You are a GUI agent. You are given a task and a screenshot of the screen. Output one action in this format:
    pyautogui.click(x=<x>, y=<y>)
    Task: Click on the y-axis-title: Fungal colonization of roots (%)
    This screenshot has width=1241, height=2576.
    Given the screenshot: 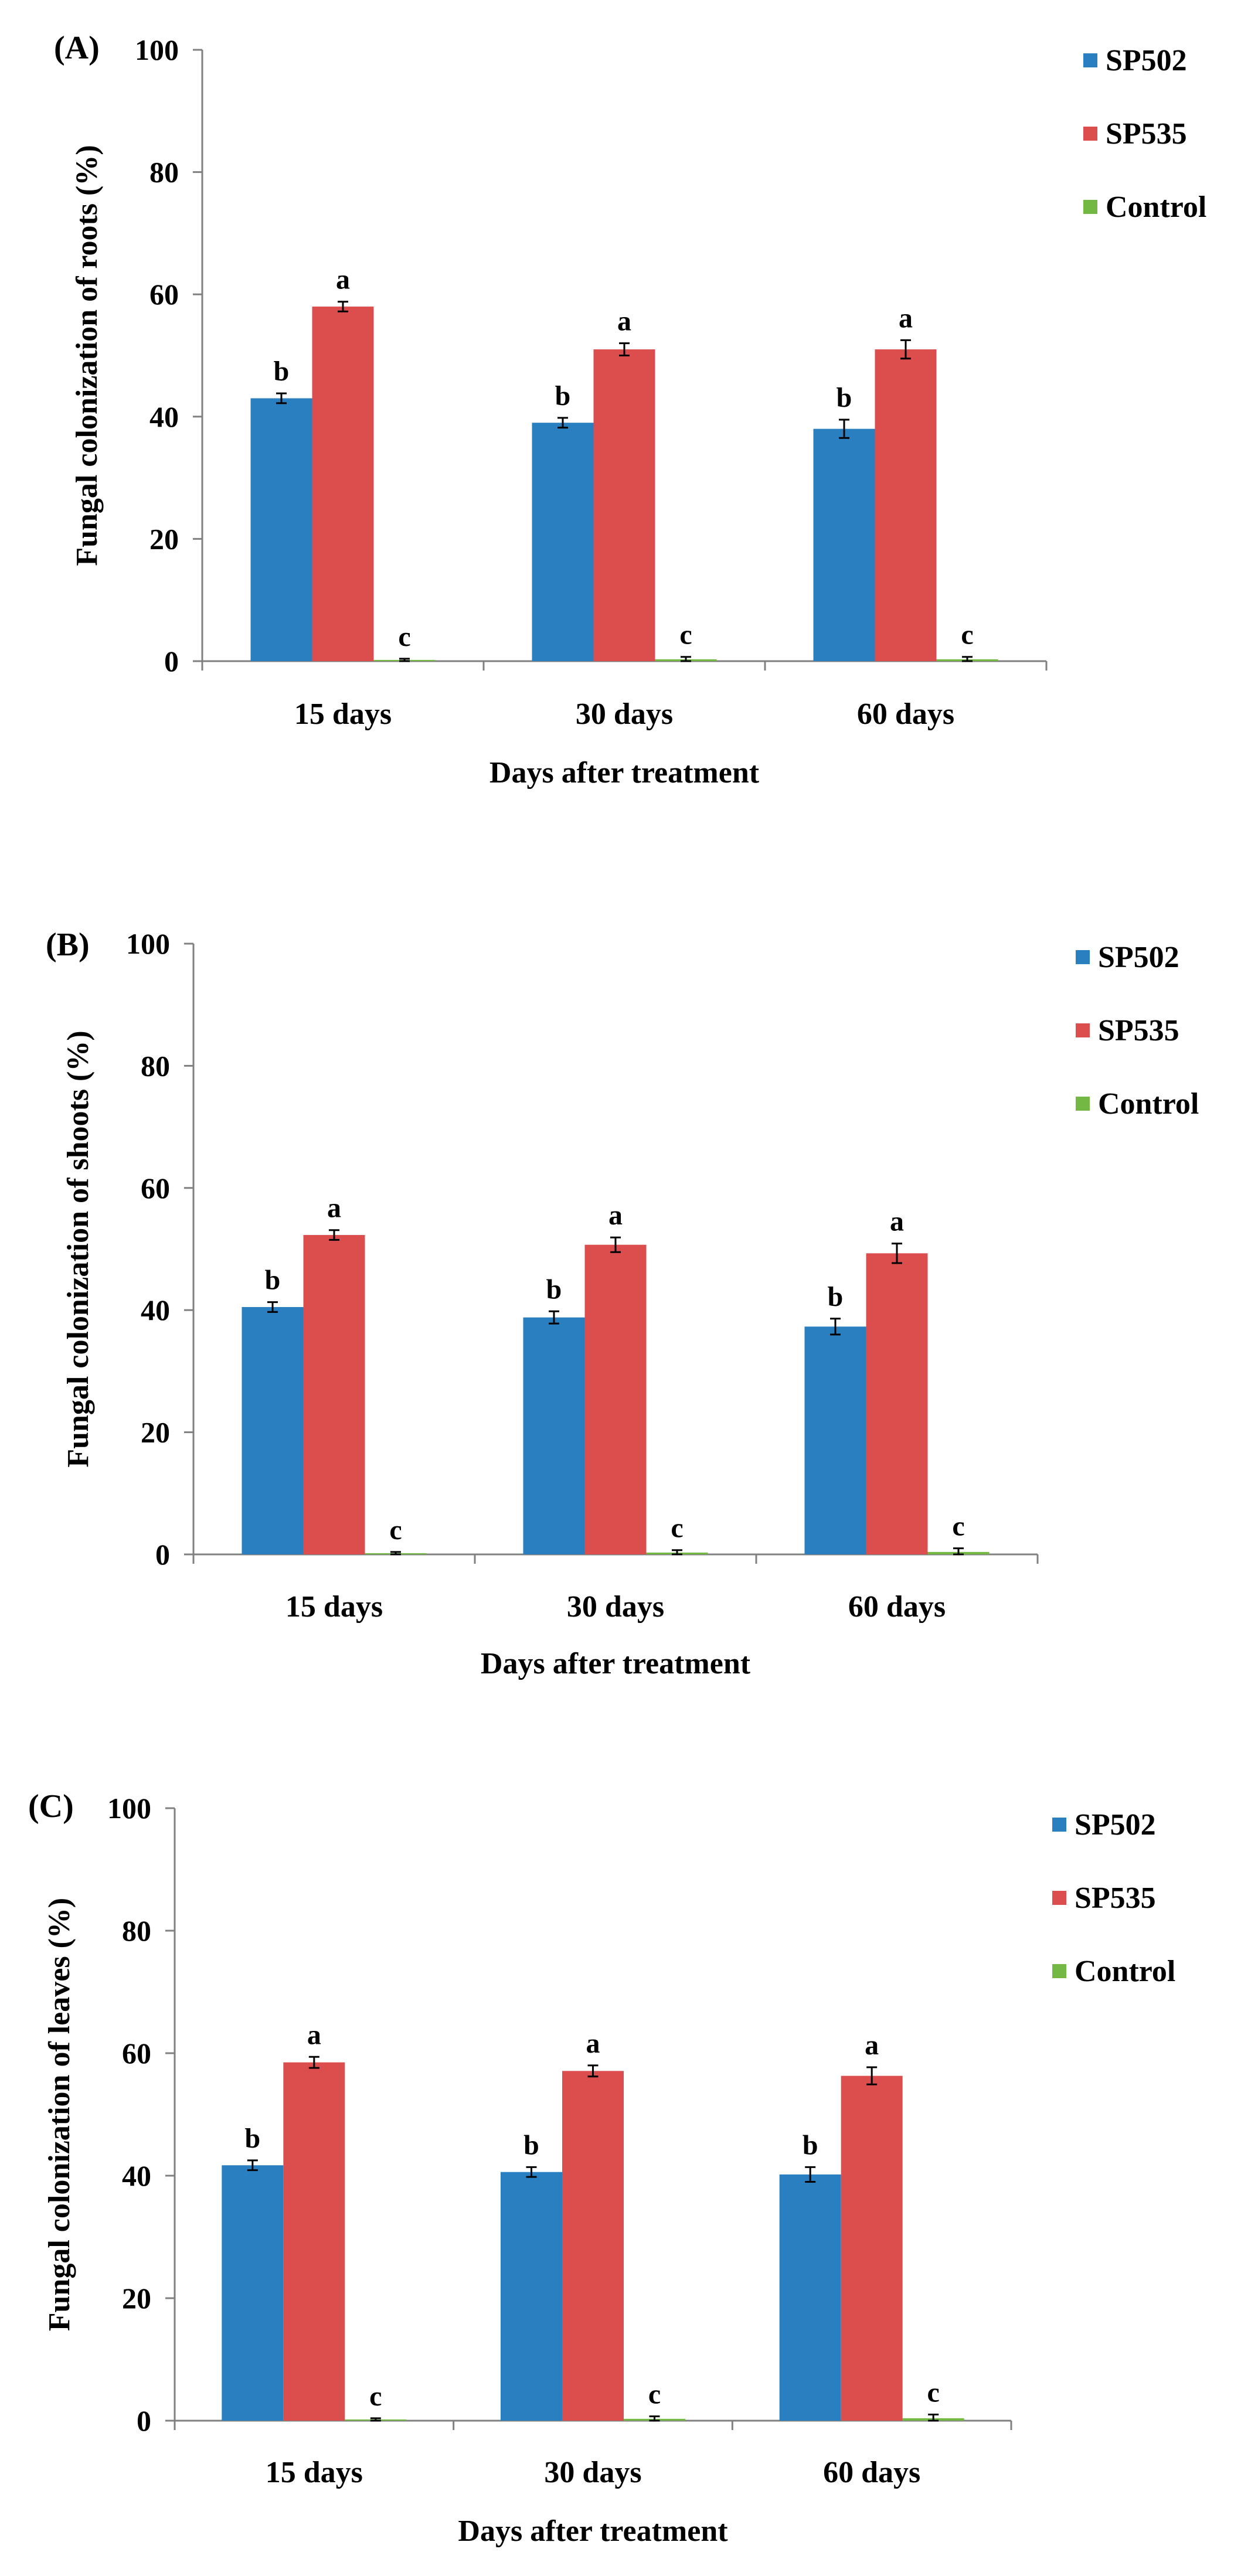 What is the action you would take?
    pyautogui.click(x=87, y=355)
    